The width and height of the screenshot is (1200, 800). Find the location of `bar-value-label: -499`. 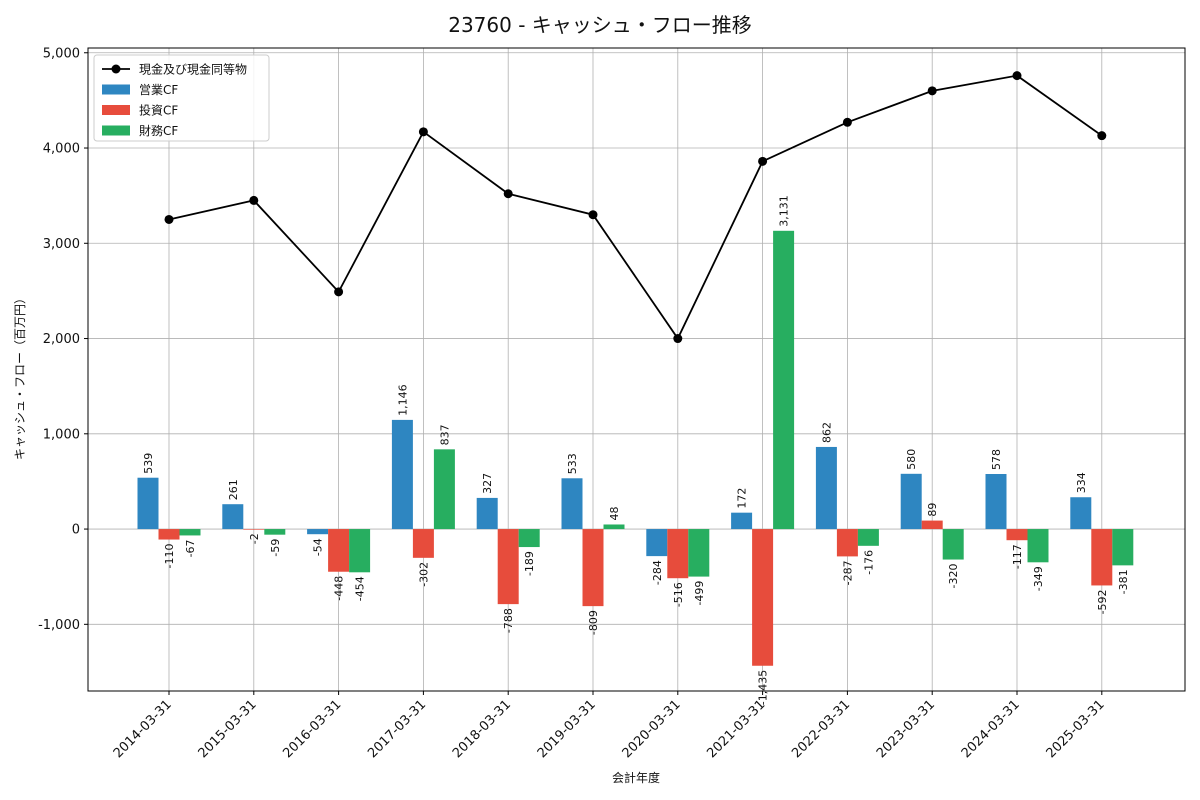

bar-value-label: -499 is located at coordinates (699, 593).